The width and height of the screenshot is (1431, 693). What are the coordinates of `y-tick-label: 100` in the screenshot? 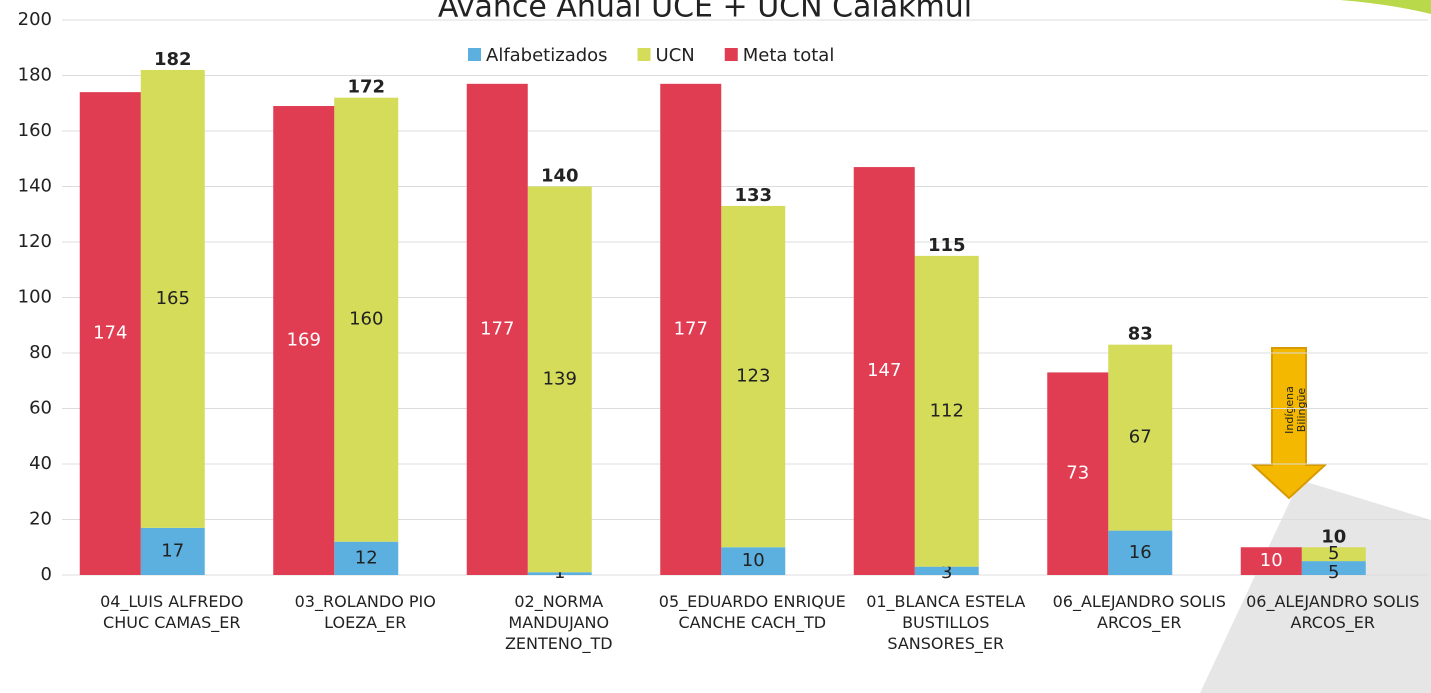 It's located at (35, 297).